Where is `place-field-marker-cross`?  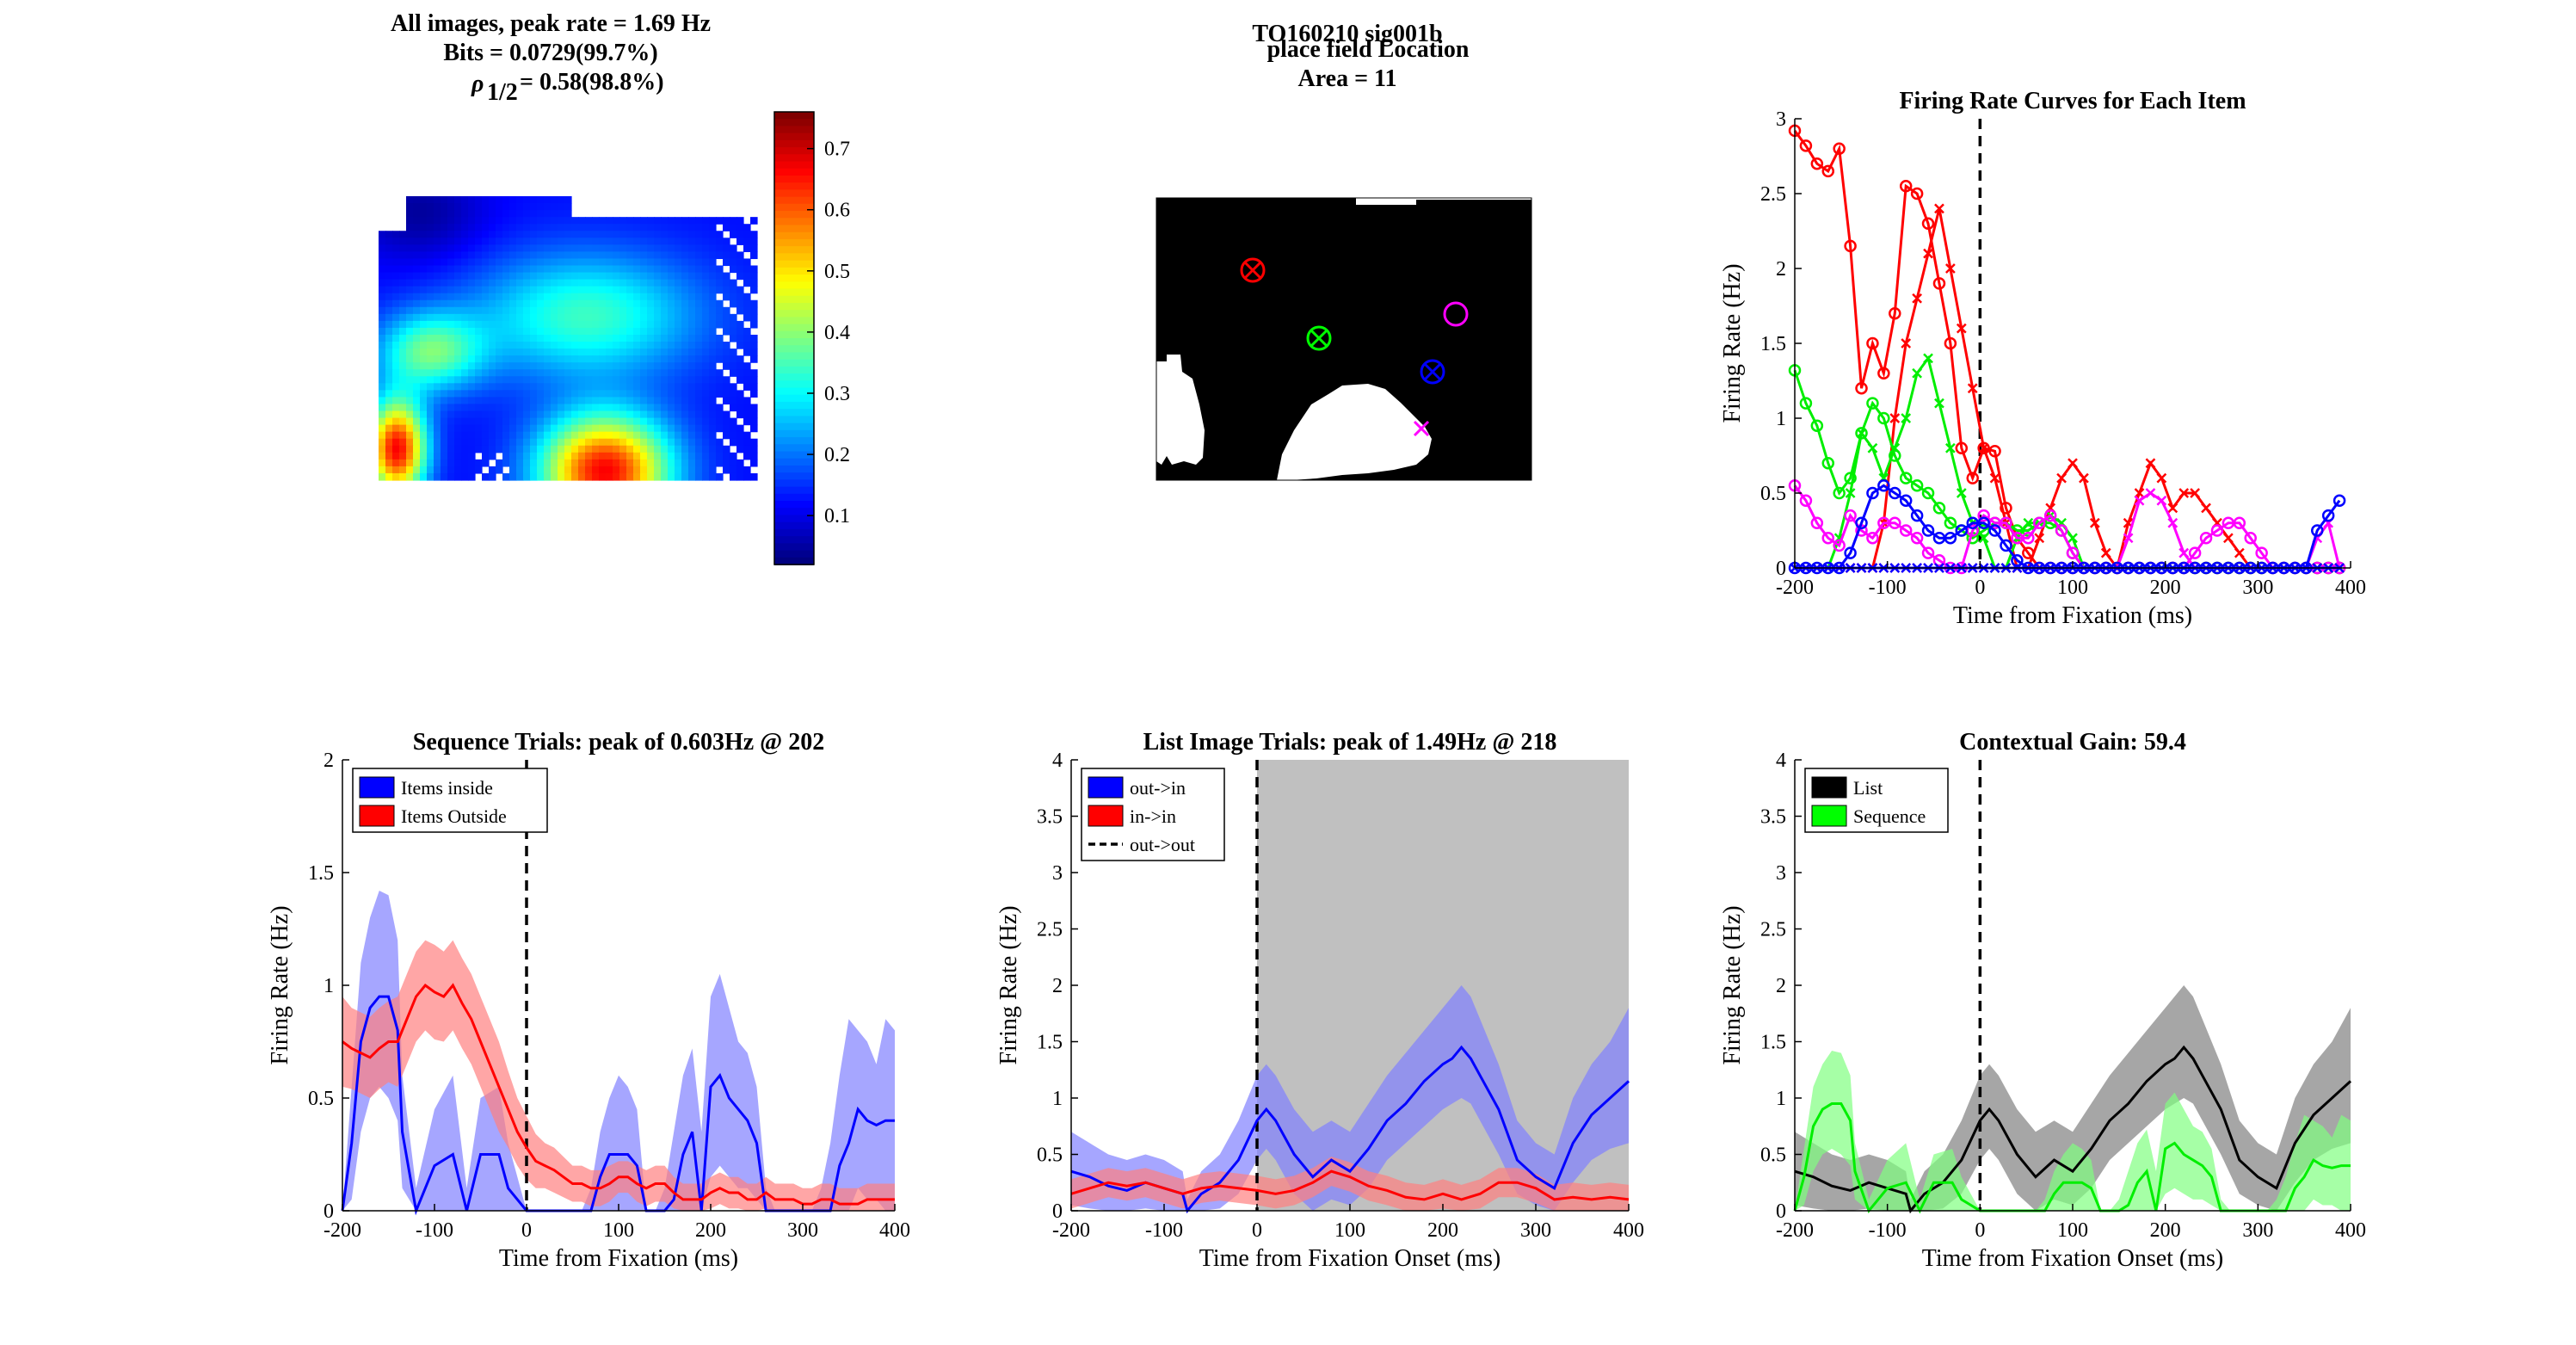 place-field-marker-cross is located at coordinates (1422, 428).